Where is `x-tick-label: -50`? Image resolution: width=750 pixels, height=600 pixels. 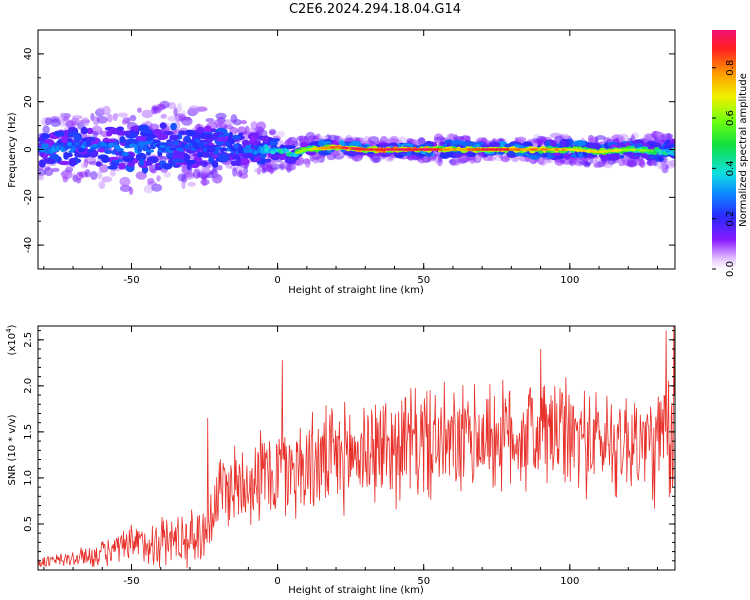 x-tick-label: -50 is located at coordinates (131, 280).